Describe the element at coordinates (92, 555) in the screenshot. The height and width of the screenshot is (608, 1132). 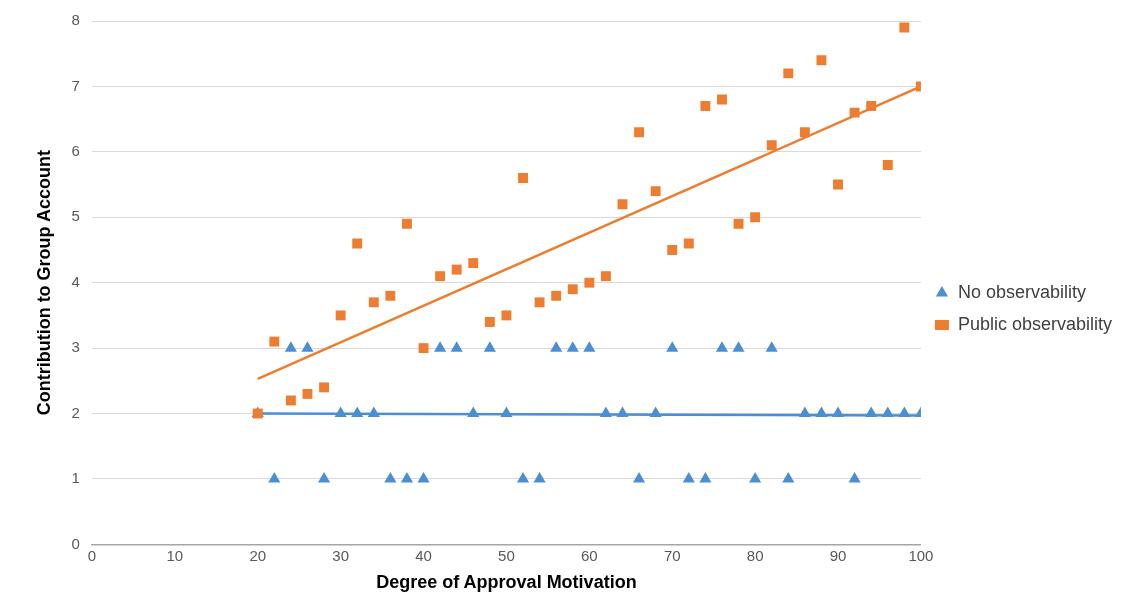
I see `x-tick-label: 0` at that location.